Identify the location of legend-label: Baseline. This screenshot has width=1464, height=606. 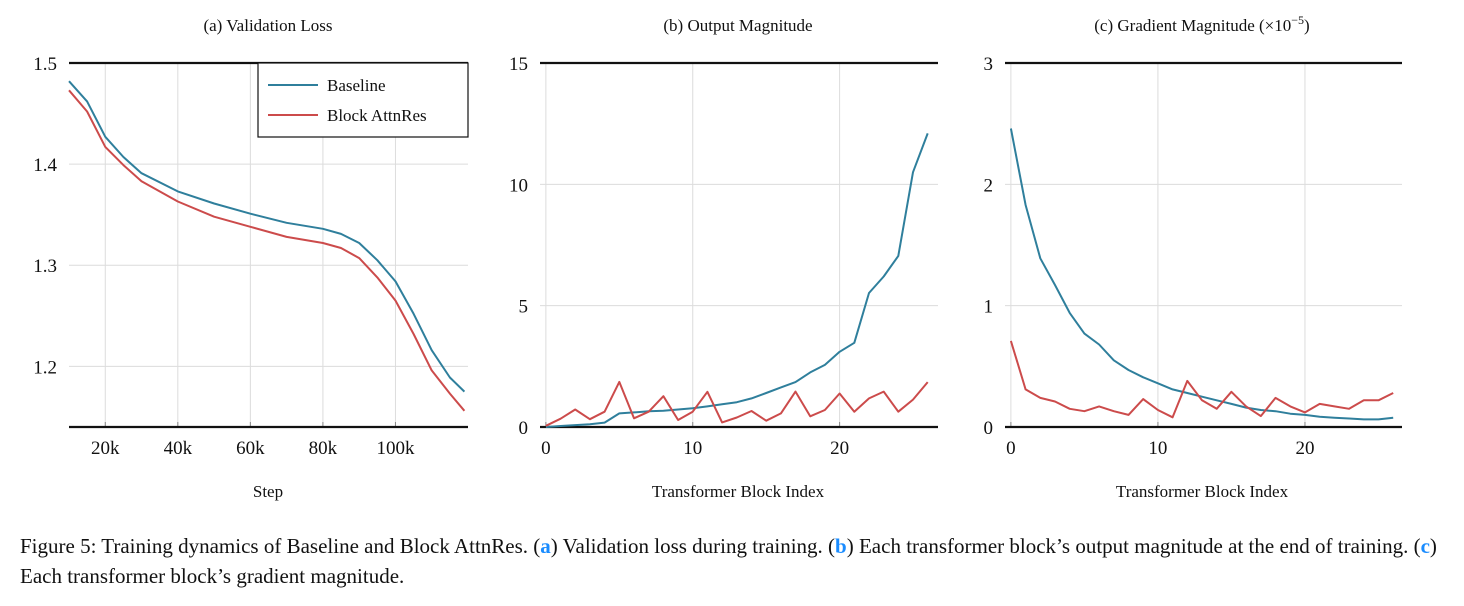
(356, 85).